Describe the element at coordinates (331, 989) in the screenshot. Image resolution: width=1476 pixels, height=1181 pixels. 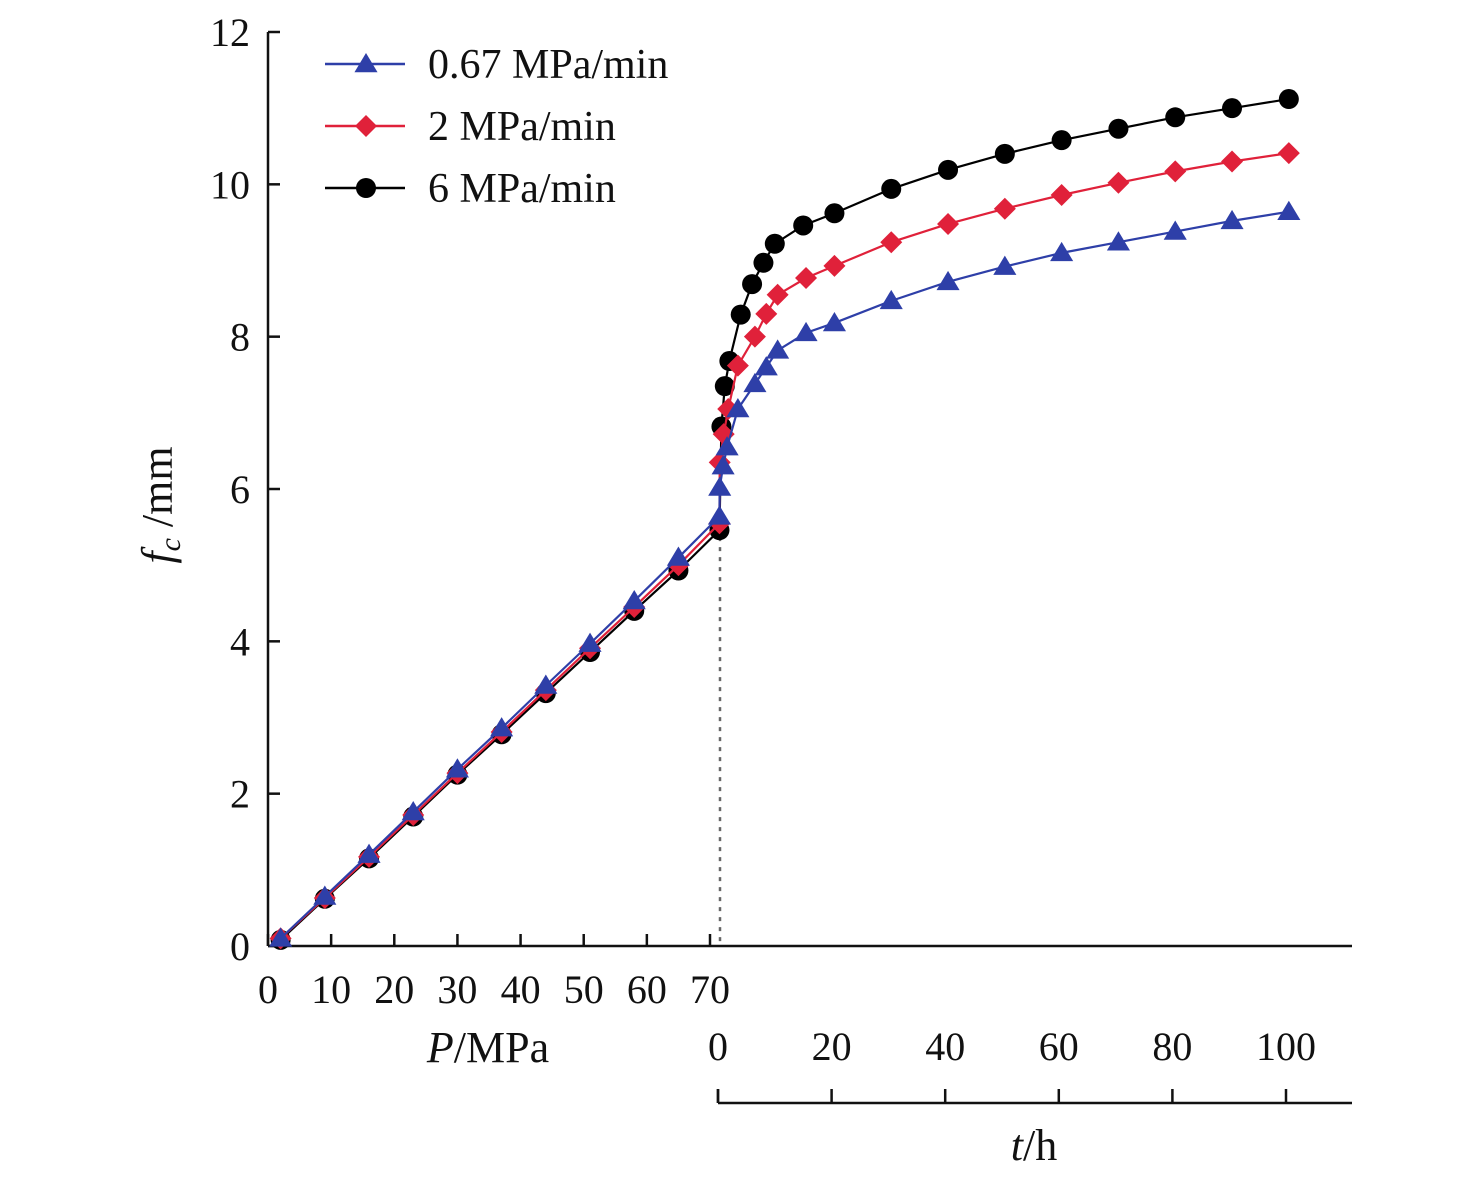
I see `x-pressure-tick-label: 10` at that location.